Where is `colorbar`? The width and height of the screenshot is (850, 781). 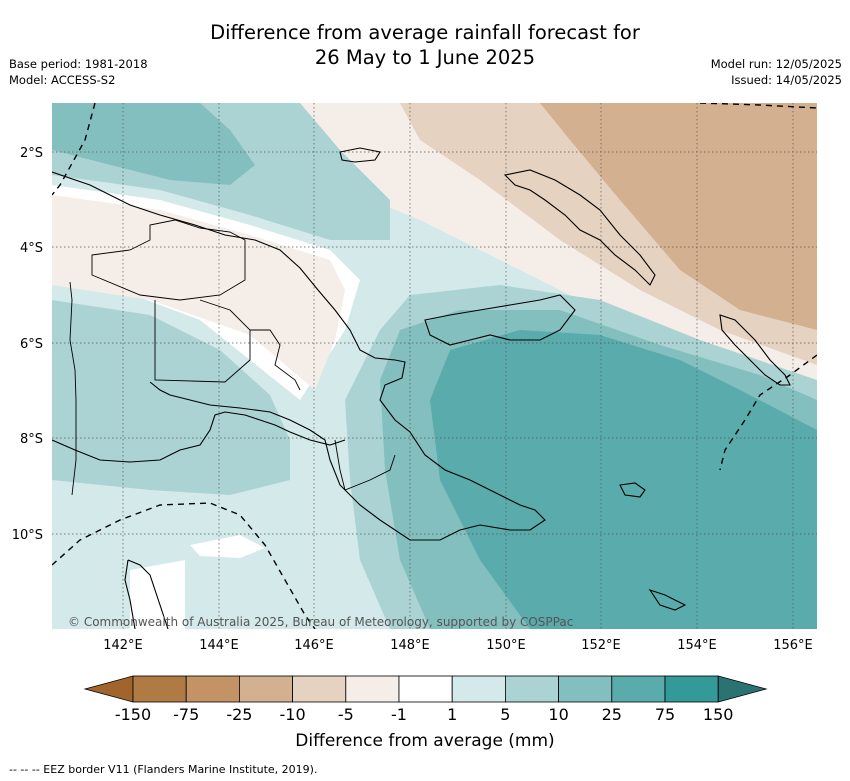
colorbar is located at coordinates (425, 689).